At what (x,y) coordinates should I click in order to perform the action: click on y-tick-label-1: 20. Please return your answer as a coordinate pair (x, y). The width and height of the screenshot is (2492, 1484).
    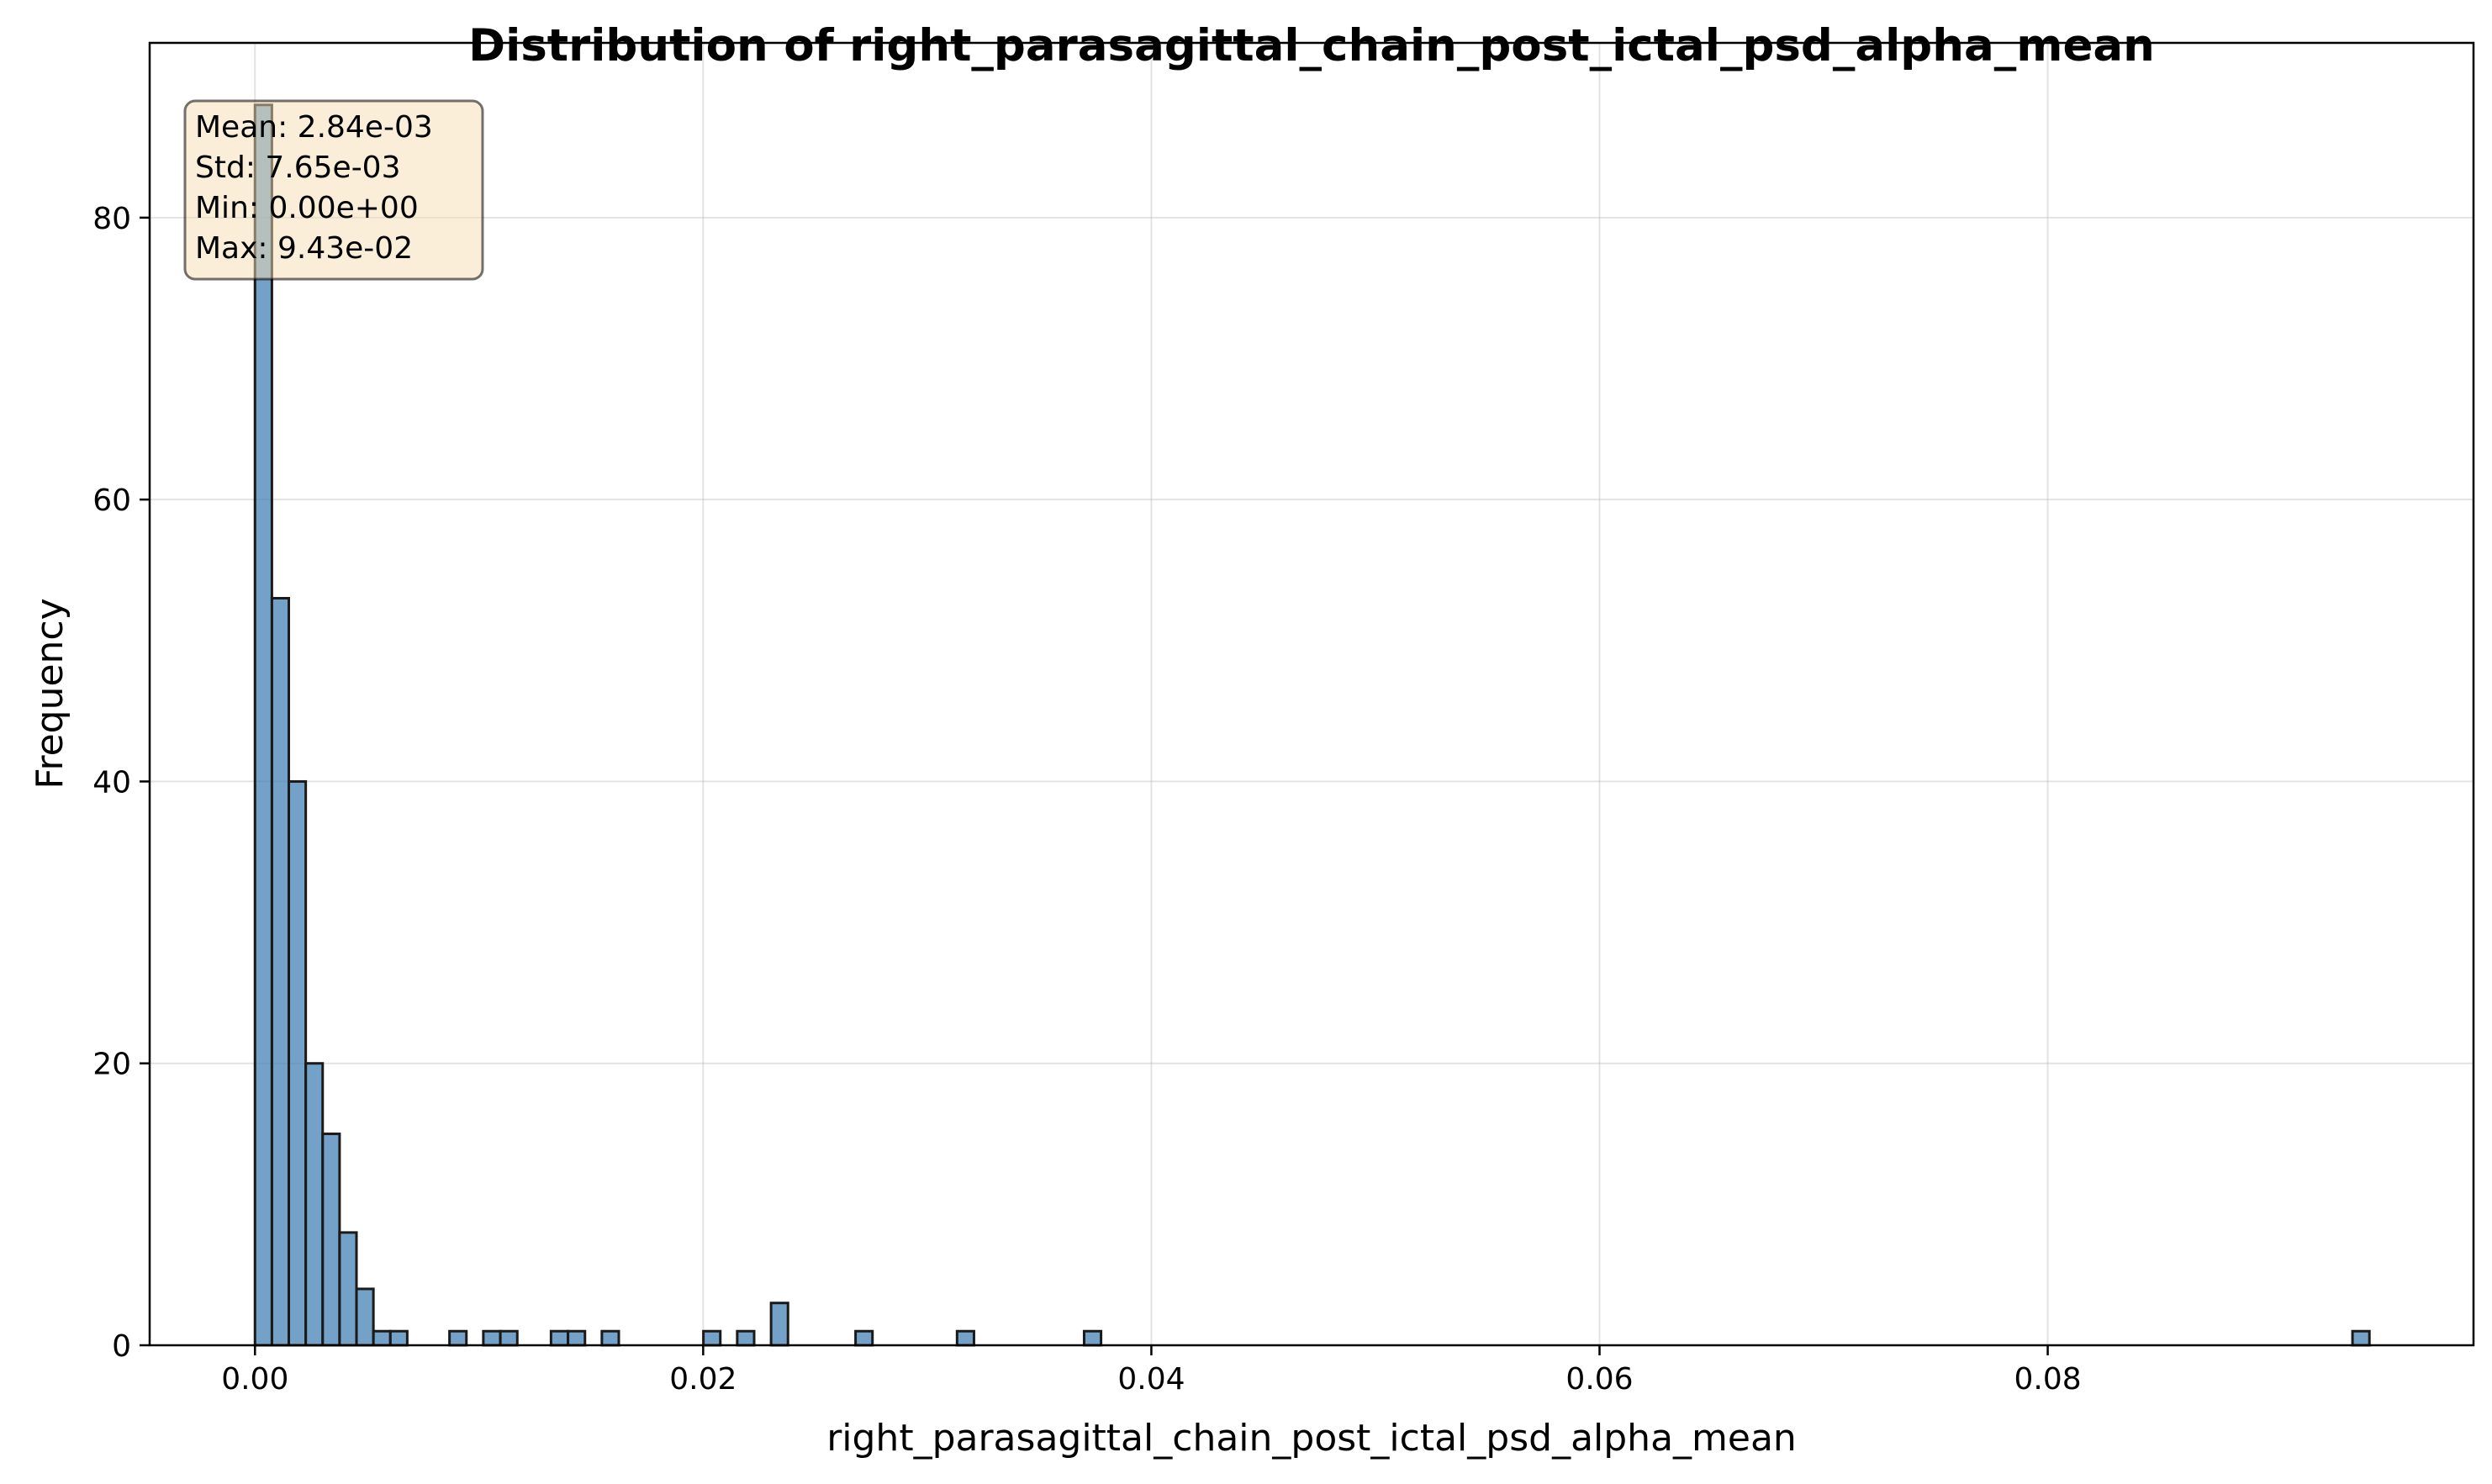
    Looking at the image, I should click on (111, 1065).